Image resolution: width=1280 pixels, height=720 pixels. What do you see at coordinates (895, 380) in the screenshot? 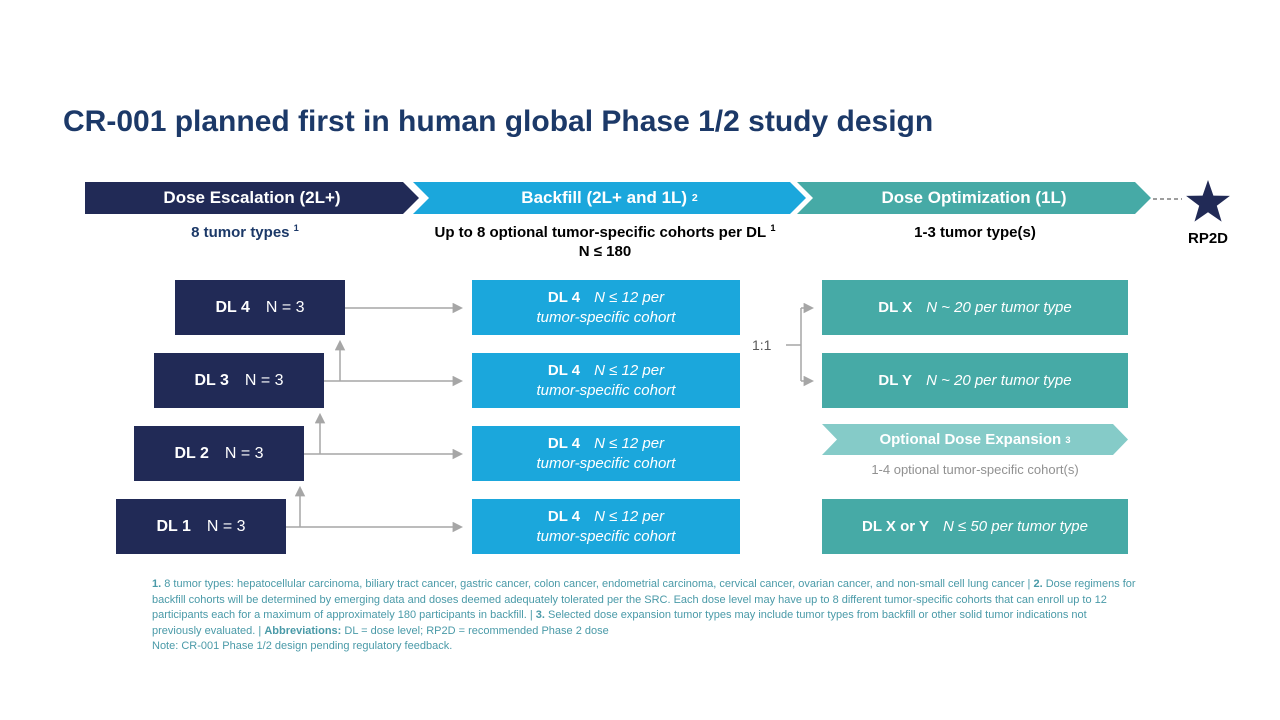
I see `dose-level-label: DL Y` at bounding box center [895, 380].